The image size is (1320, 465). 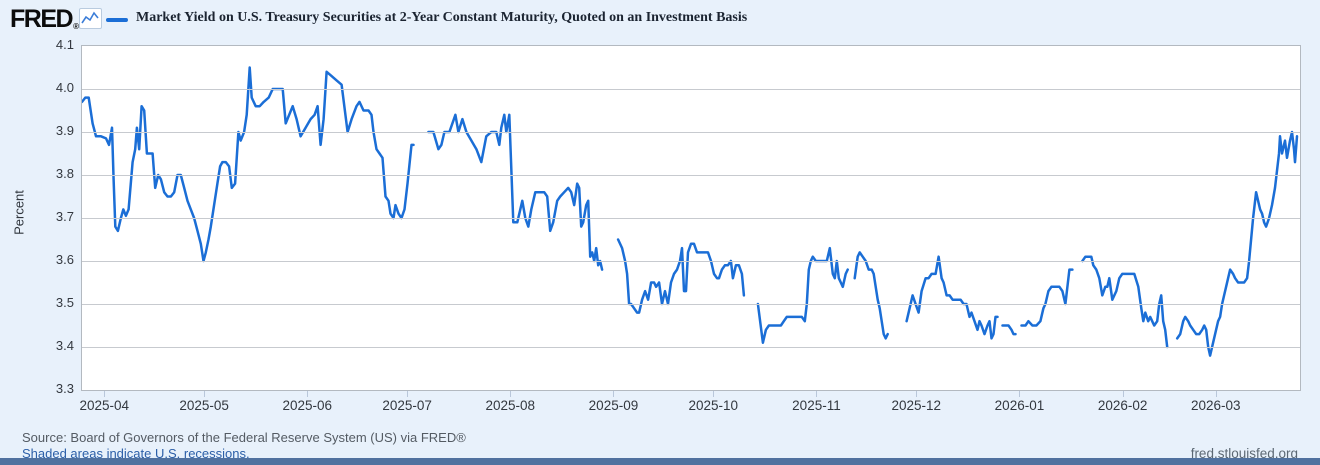 I want to click on legend-line-swatch, so click(x=117, y=20).